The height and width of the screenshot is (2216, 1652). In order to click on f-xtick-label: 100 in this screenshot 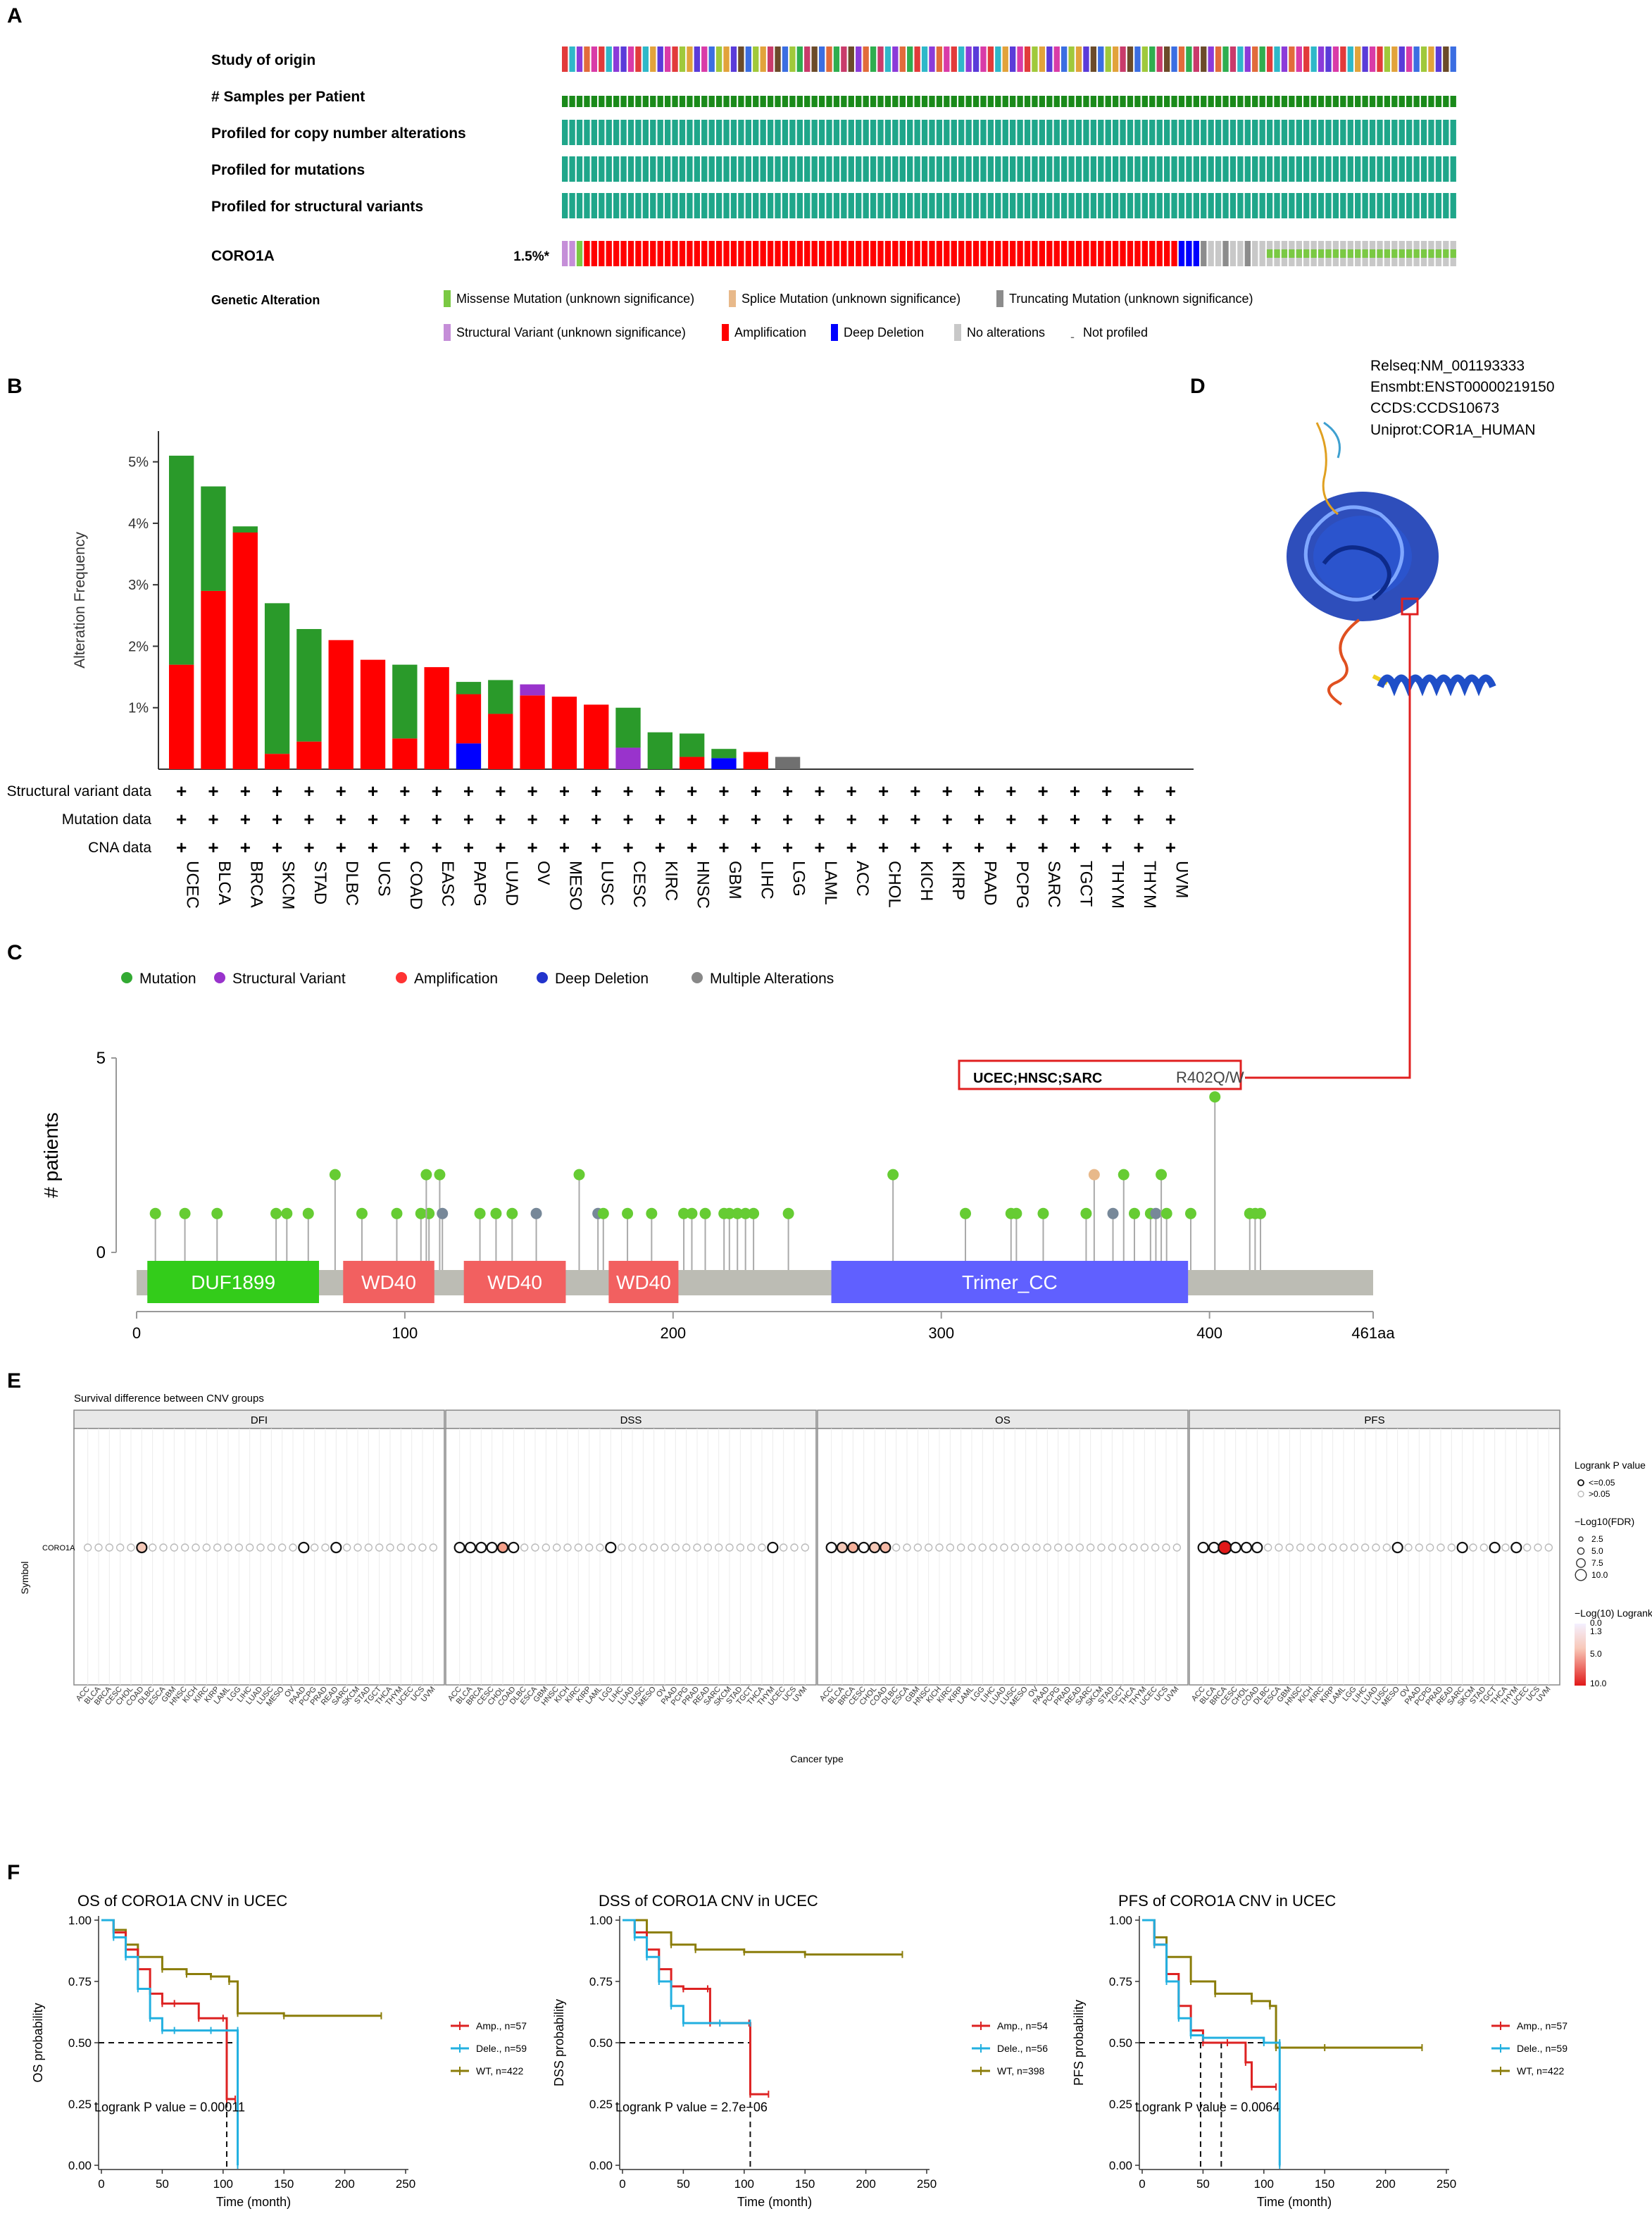, I will do `click(744, 2184)`.